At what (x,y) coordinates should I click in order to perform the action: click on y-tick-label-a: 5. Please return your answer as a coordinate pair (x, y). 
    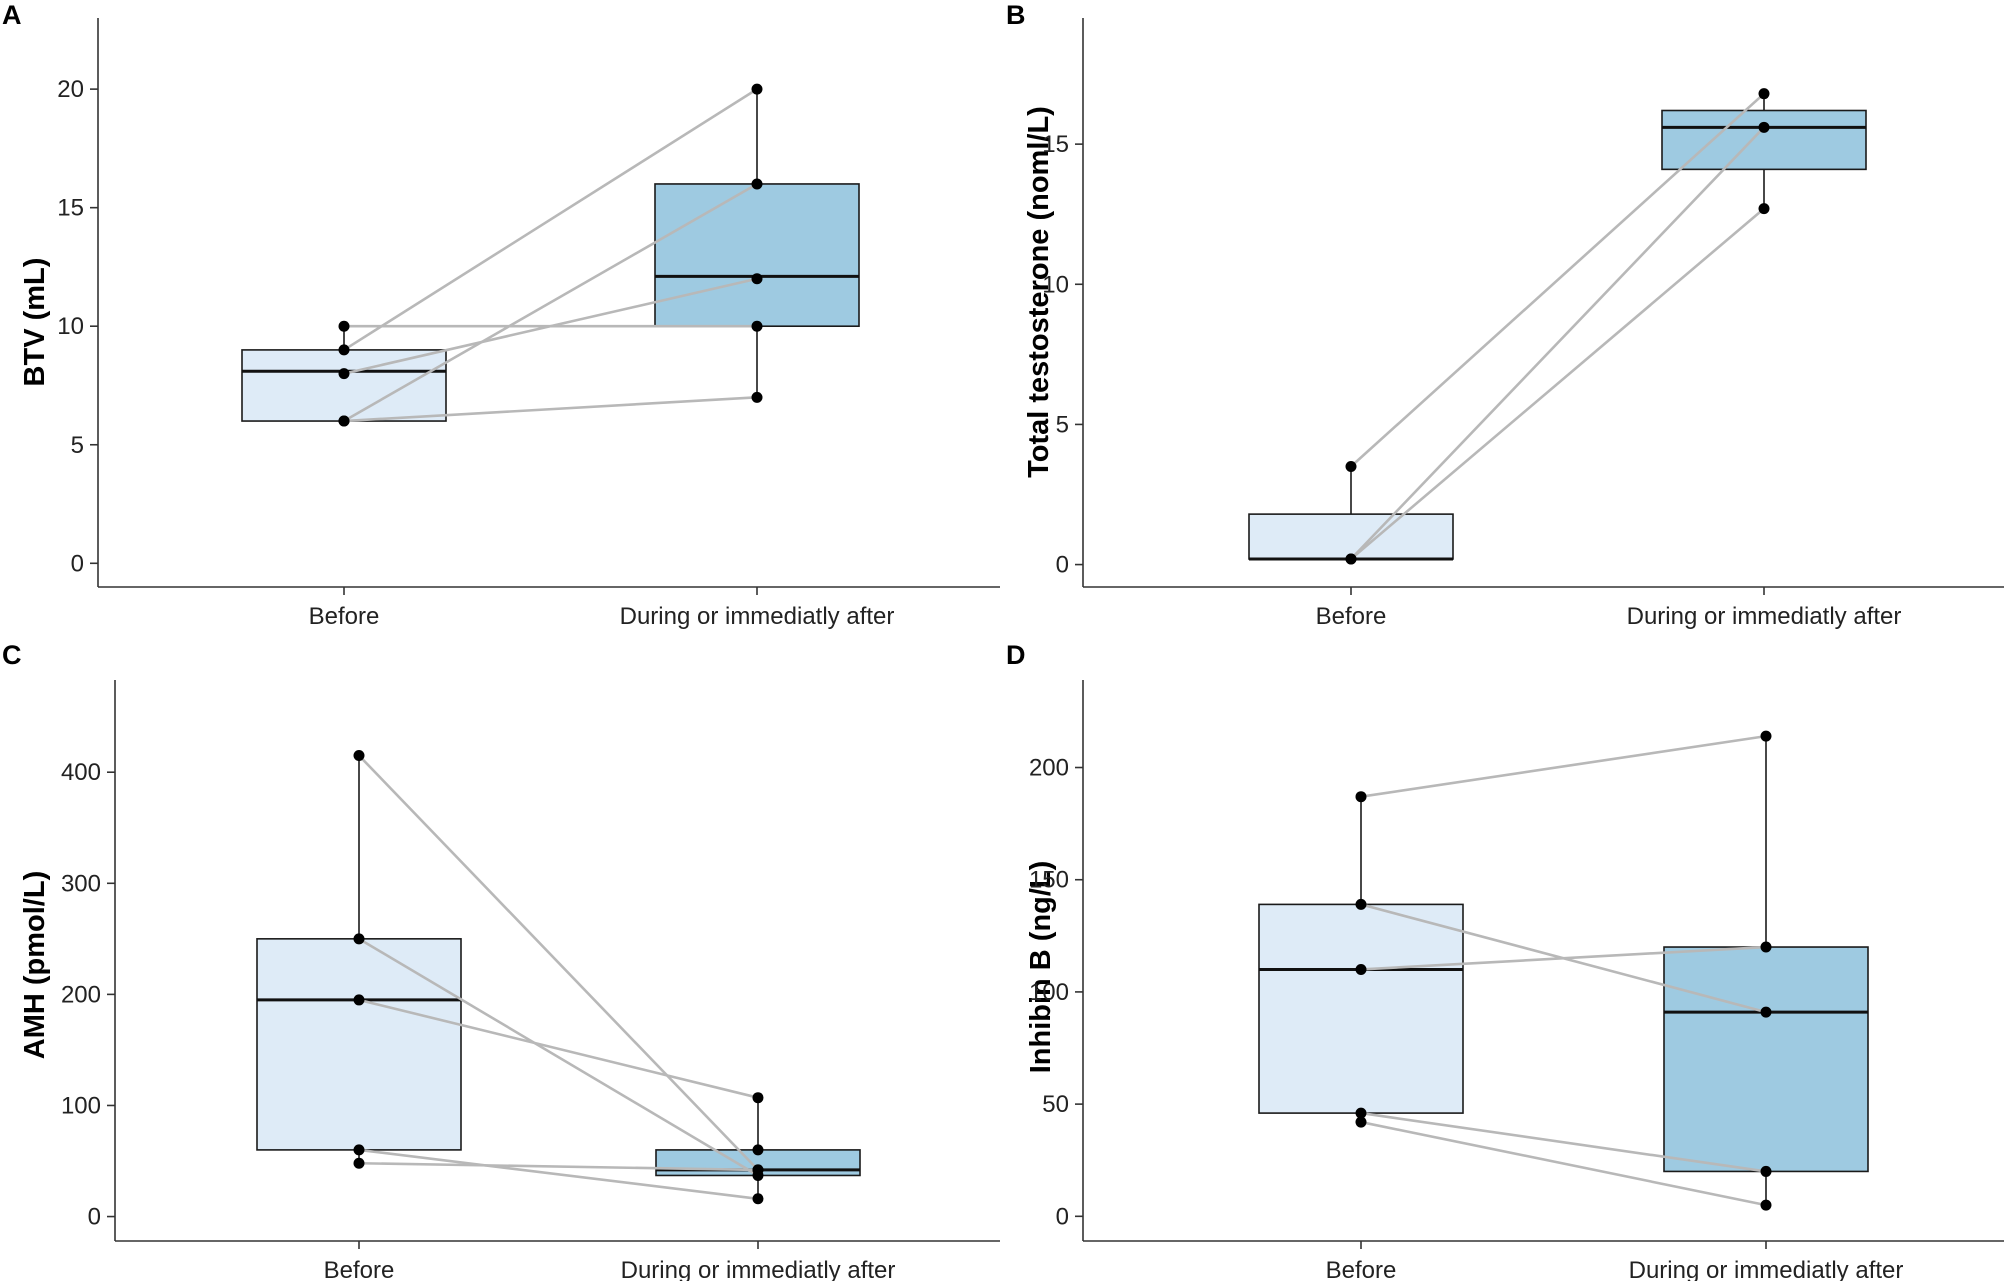
    Looking at the image, I should click on (77, 445).